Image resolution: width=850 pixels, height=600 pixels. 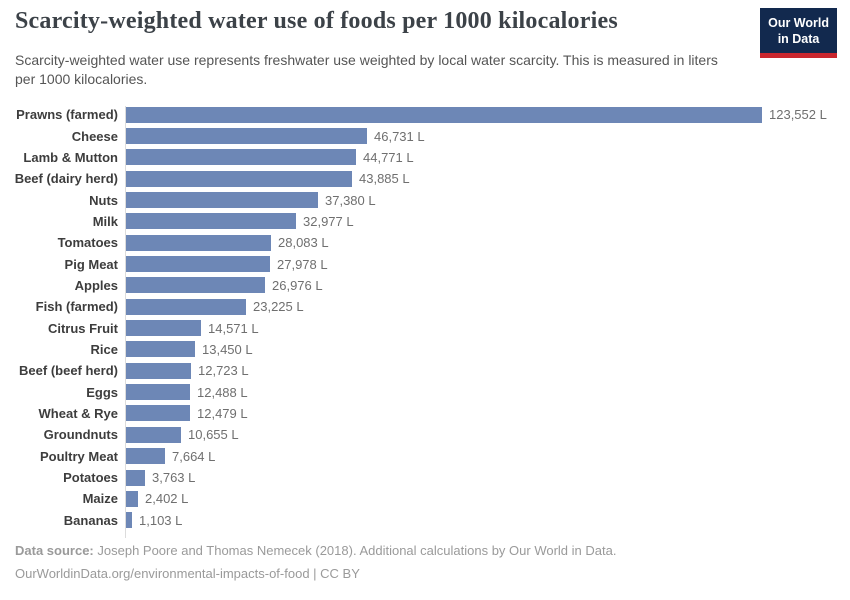 I want to click on bar-row: Milk 32,977 L, so click(x=425, y=221).